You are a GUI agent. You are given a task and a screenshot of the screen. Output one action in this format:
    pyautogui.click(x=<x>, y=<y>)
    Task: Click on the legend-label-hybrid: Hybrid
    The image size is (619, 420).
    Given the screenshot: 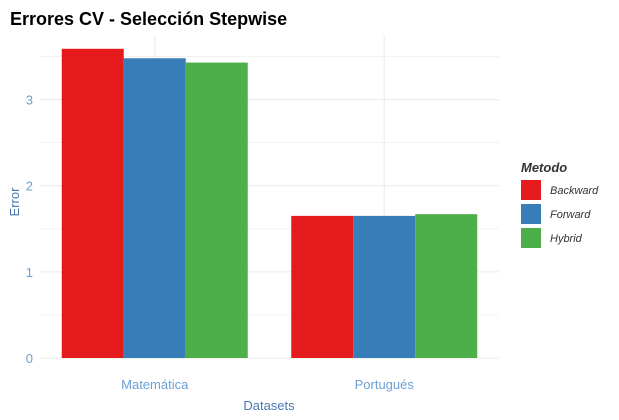 What is the action you would take?
    pyautogui.click(x=566, y=239)
    